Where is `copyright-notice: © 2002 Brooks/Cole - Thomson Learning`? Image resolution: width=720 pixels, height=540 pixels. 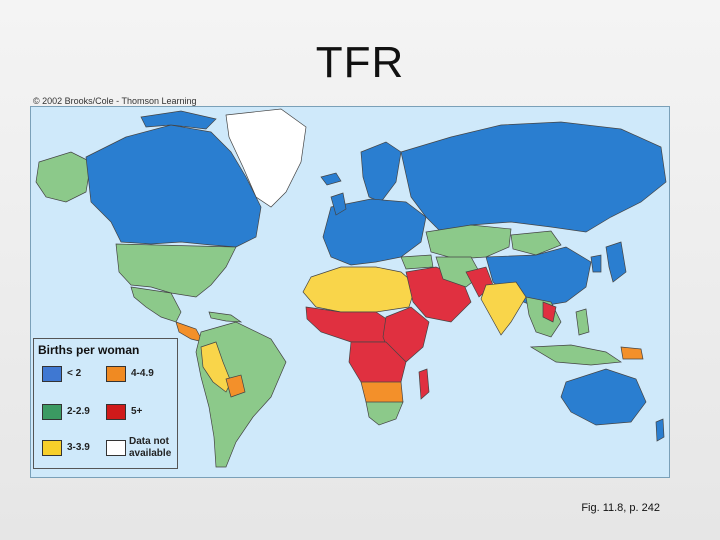
copyright-notice: © 2002 Brooks/Cole - Thomson Learning is located at coordinates (115, 101).